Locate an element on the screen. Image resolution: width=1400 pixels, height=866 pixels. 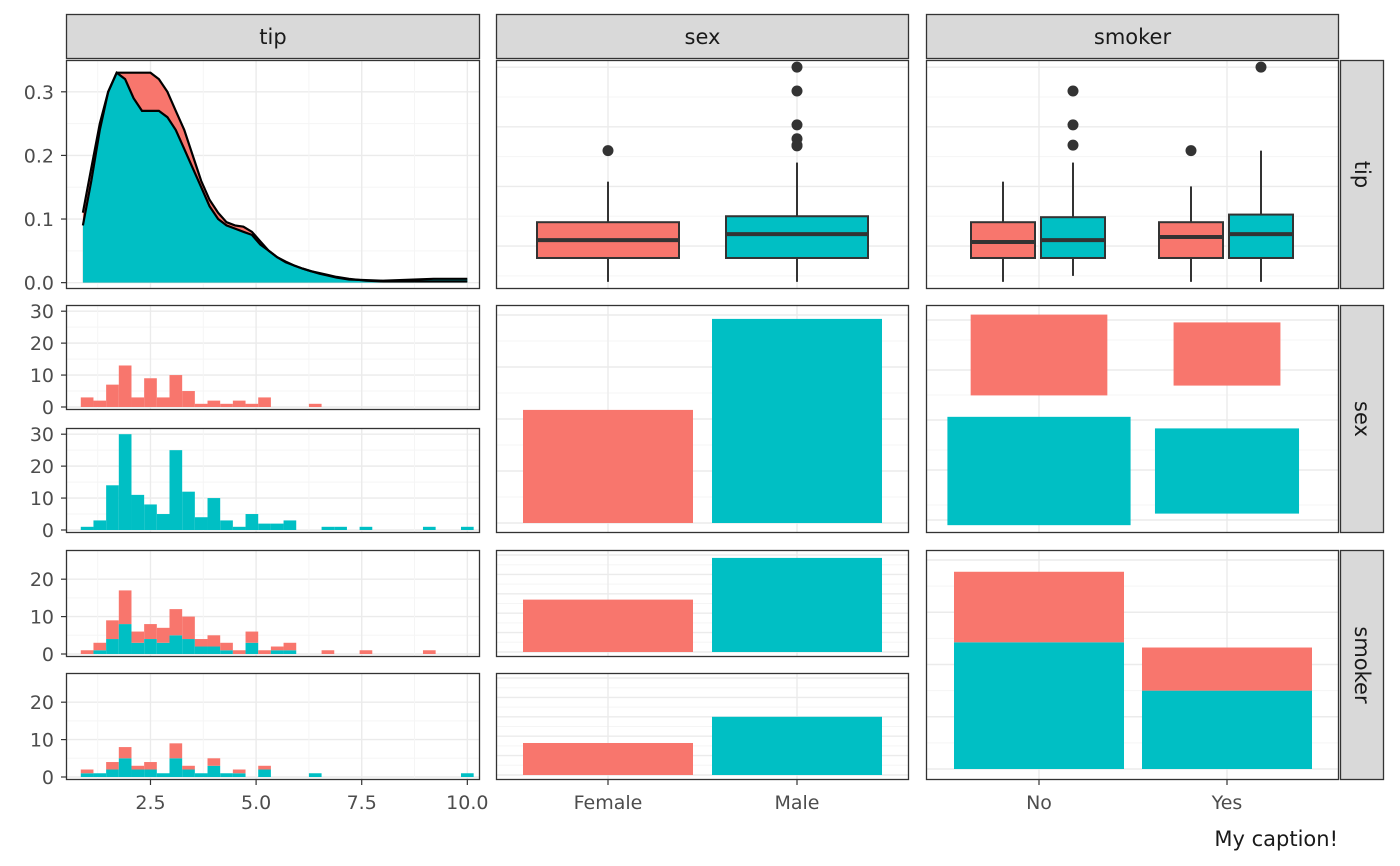
boxplot-smoker-panel is located at coordinates (1132, 174).